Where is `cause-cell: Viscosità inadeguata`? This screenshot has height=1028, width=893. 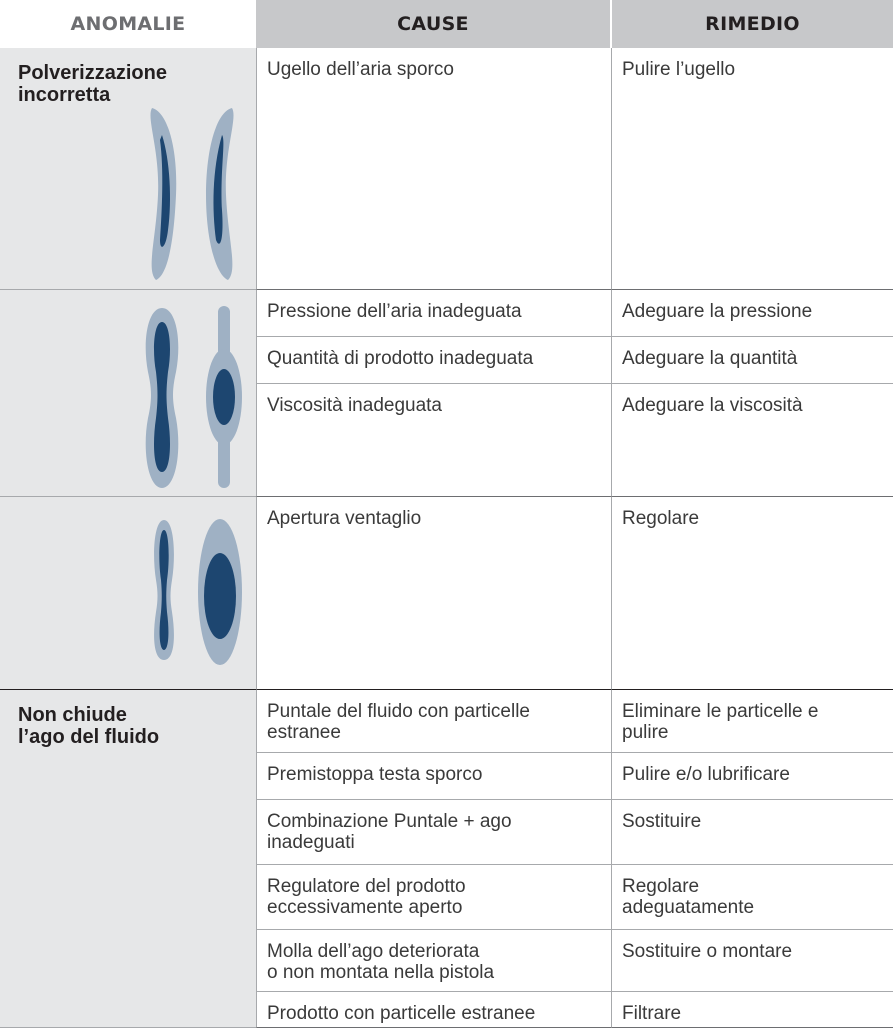 cause-cell: Viscosità inadeguata is located at coordinates (434, 440).